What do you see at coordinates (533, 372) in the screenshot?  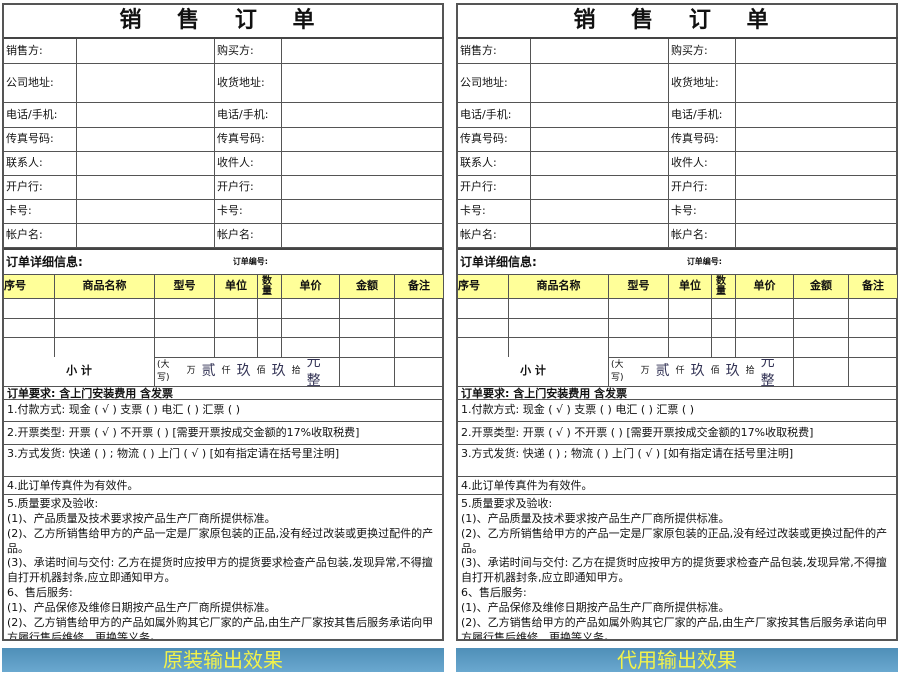 I see `subtotal-label: 小 计` at bounding box center [533, 372].